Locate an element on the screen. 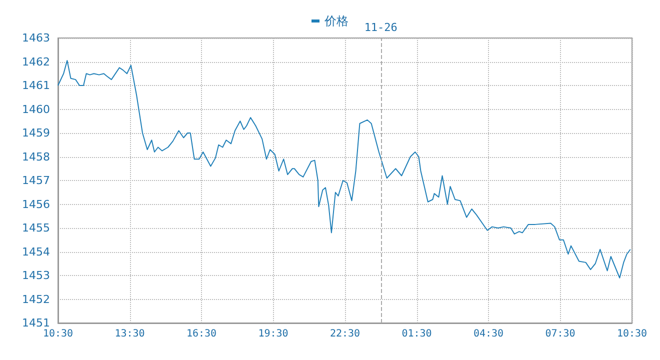 The width and height of the screenshot is (660, 360). y-tick-label: 1459 is located at coordinates (36, 133).